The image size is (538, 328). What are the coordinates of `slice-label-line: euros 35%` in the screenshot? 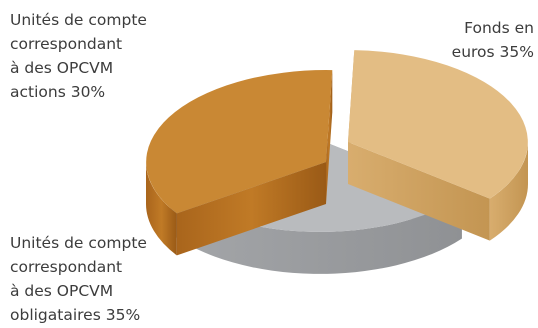 It's located at (492, 52).